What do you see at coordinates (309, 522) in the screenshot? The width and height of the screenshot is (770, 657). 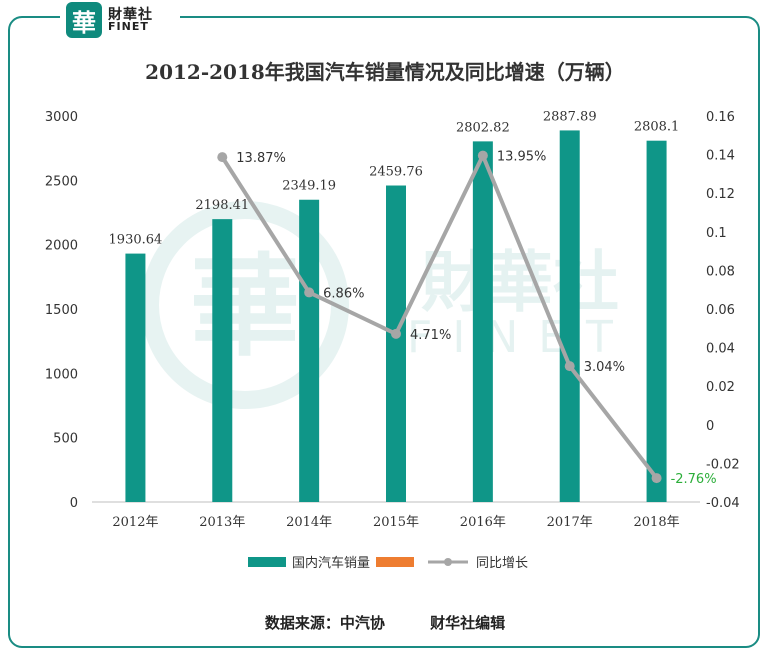 I see `x-tick-label: 2014年` at bounding box center [309, 522].